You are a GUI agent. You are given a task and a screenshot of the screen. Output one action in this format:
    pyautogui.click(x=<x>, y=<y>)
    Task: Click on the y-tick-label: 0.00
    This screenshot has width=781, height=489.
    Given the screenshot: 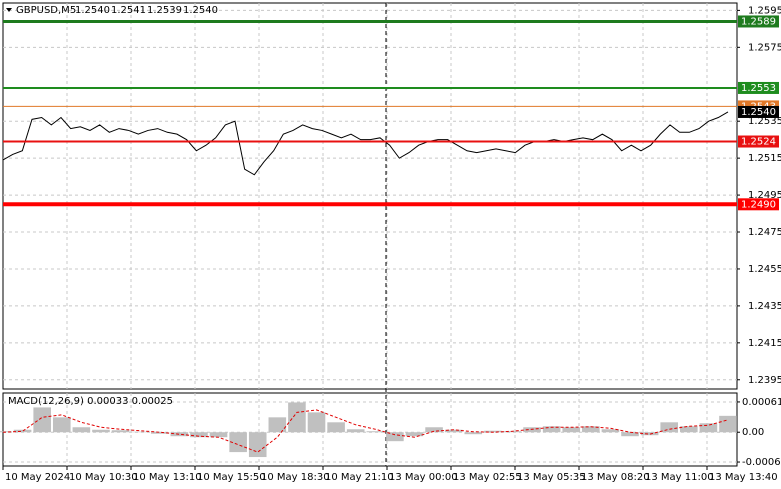 What is the action you would take?
    pyautogui.click(x=753, y=432)
    